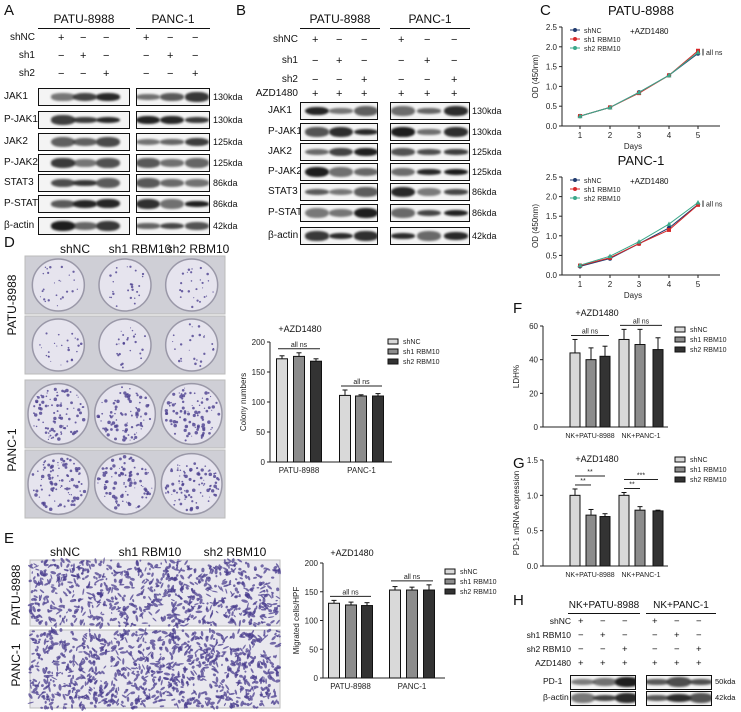 This screenshot has height=712, width=741. Describe the element at coordinates (581, 621) in the screenshot. I see `blot-h-condition-mark: +` at that location.